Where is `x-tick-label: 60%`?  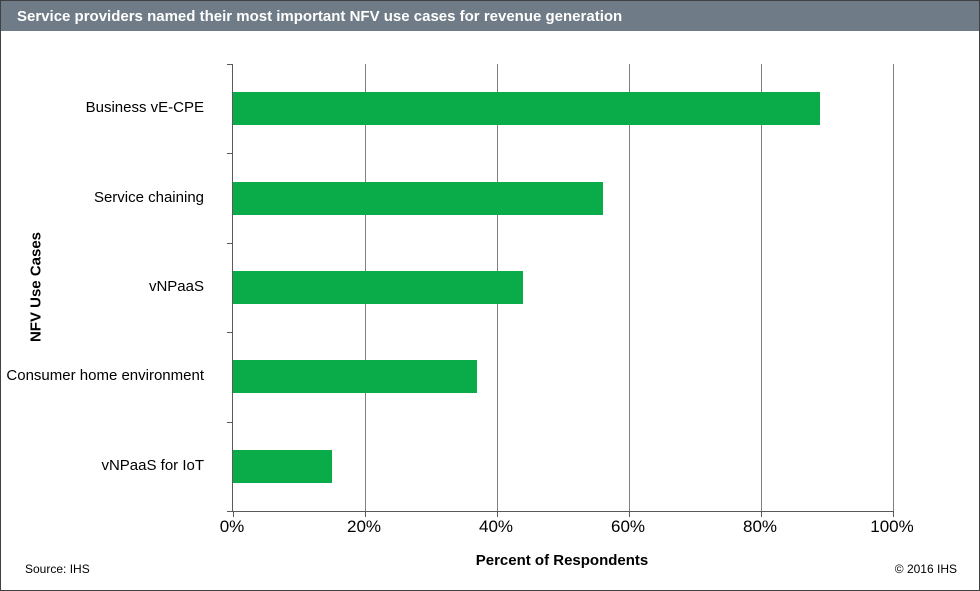 x-tick-label: 60% is located at coordinates (628, 526).